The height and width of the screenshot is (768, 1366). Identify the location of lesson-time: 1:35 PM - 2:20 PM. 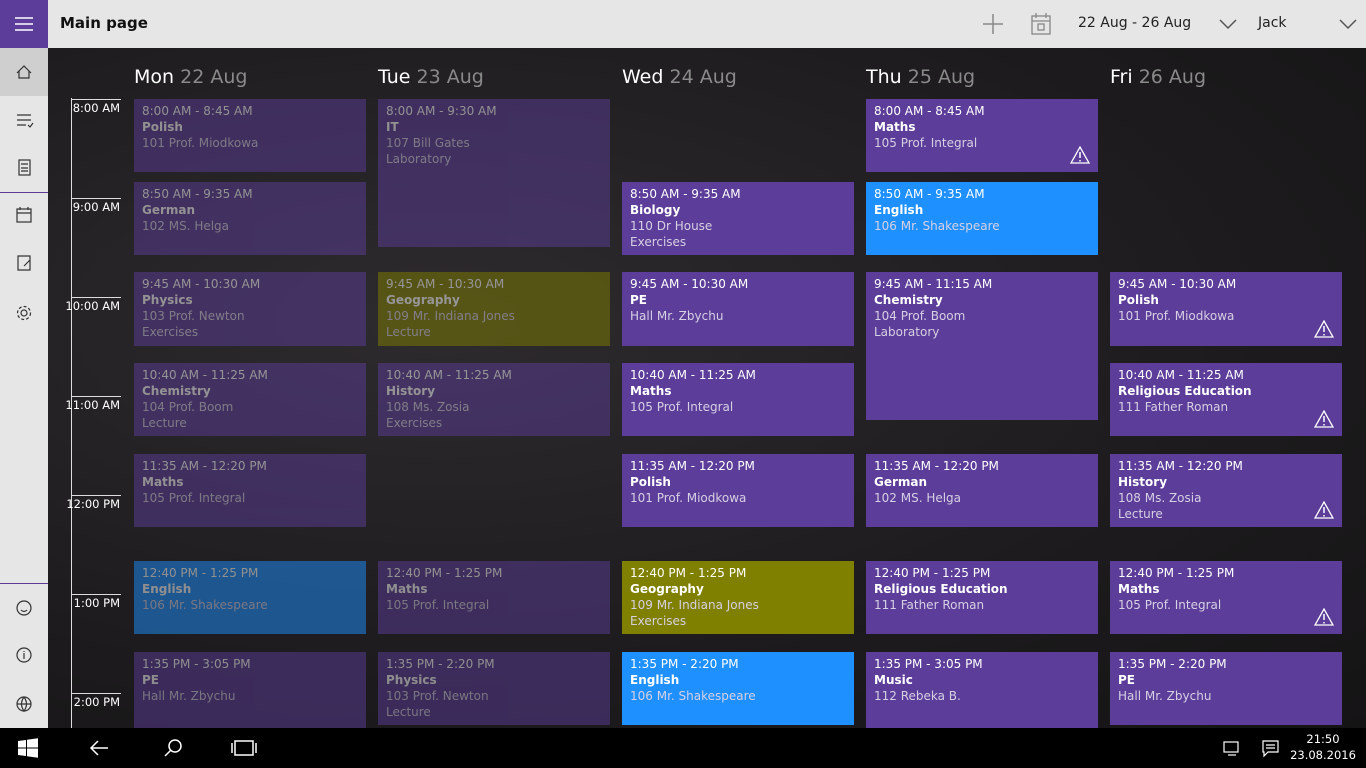
(440, 663).